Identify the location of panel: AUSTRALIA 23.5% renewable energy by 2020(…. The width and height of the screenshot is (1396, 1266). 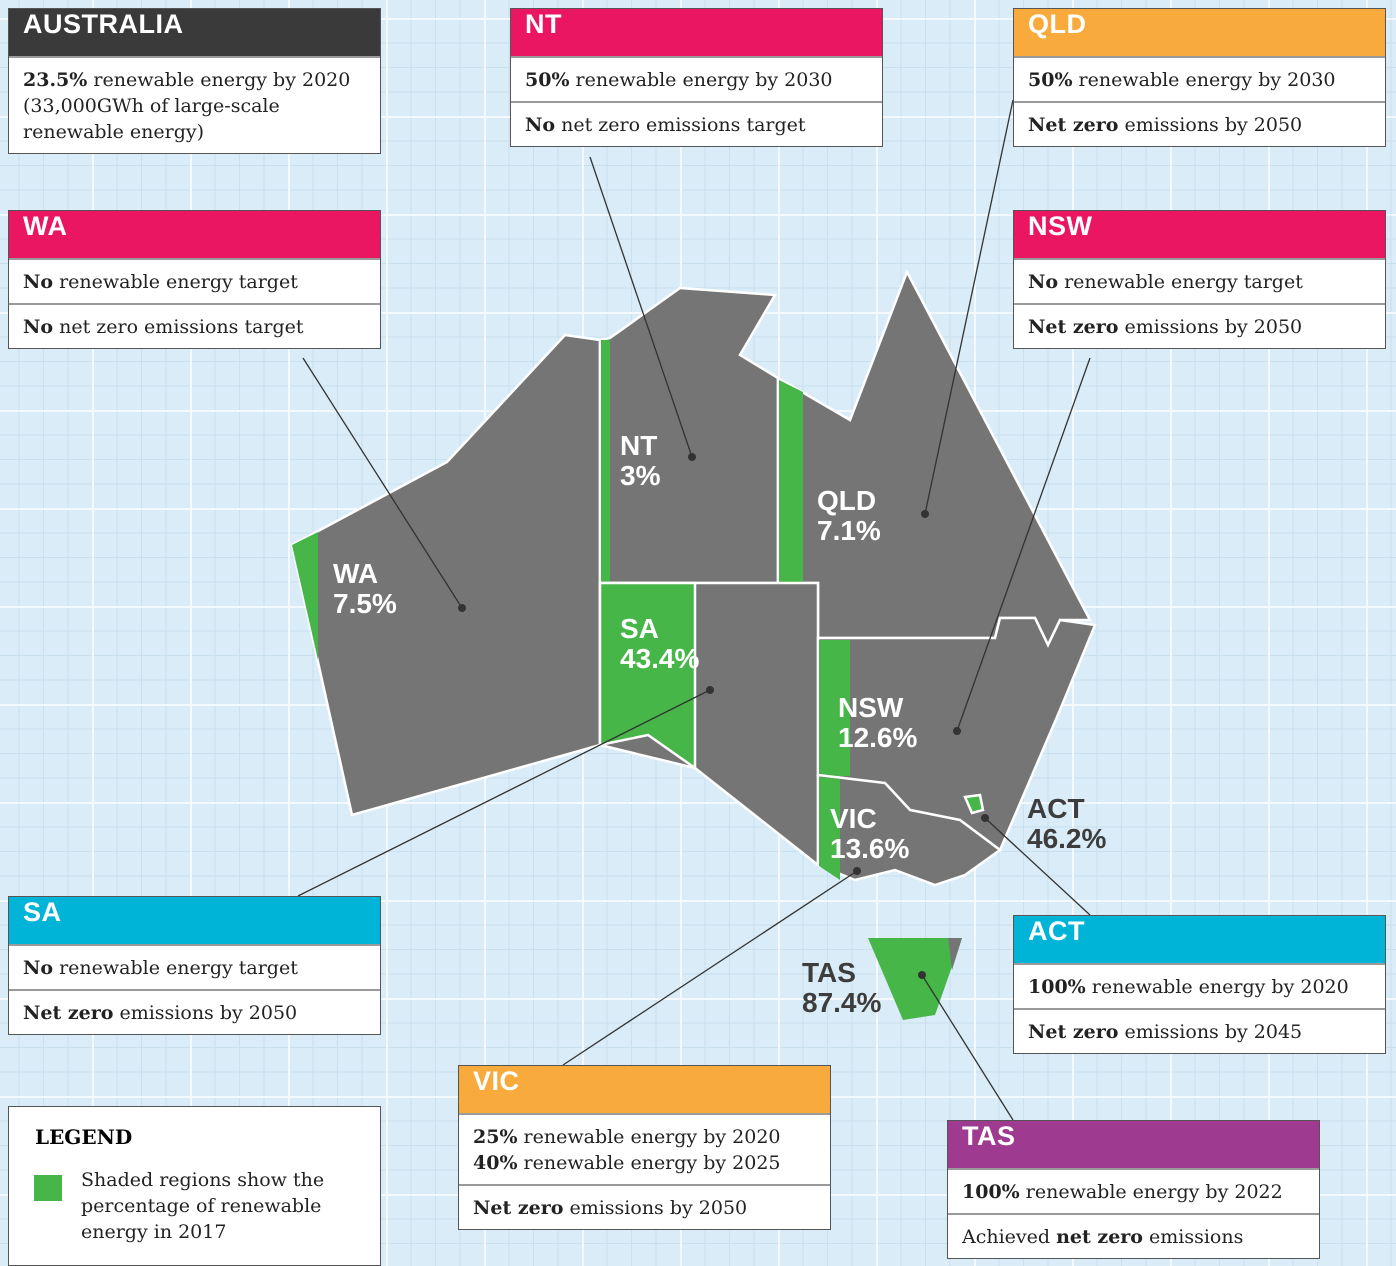
(194, 81).